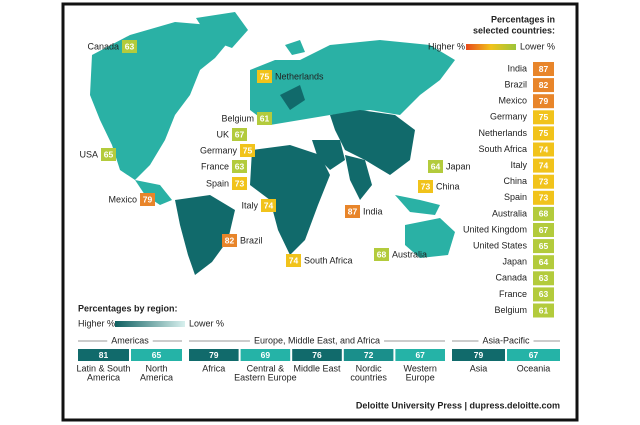 This screenshot has width=640, height=425. I want to click on region-label: Latin & South, so click(103, 368).